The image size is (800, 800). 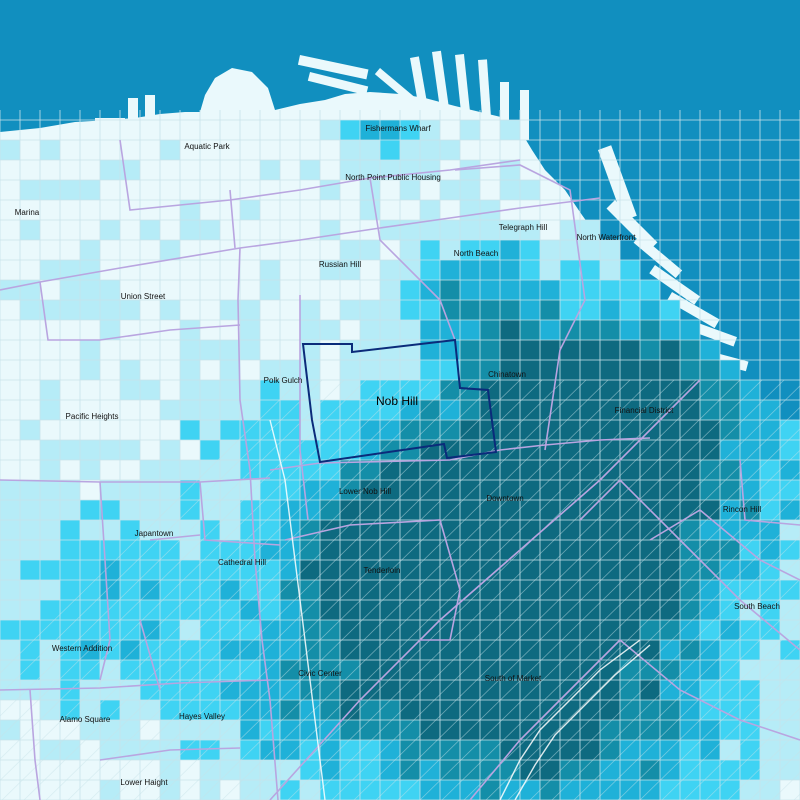 I want to click on label-financial-district: Financial District, so click(x=644, y=410).